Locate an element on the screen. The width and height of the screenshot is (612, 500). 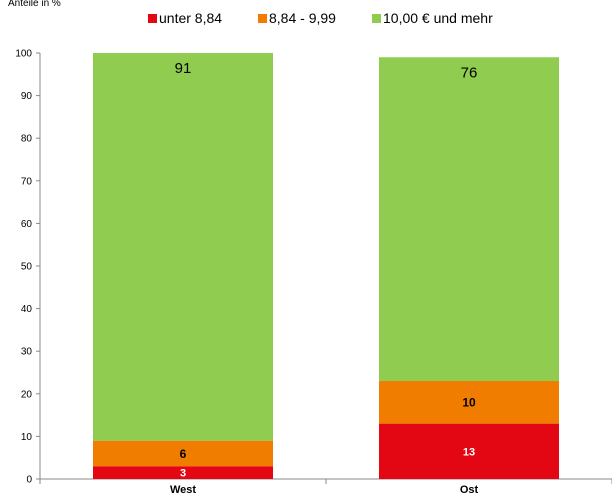
x-tick-label: Ost is located at coordinates (469, 490).